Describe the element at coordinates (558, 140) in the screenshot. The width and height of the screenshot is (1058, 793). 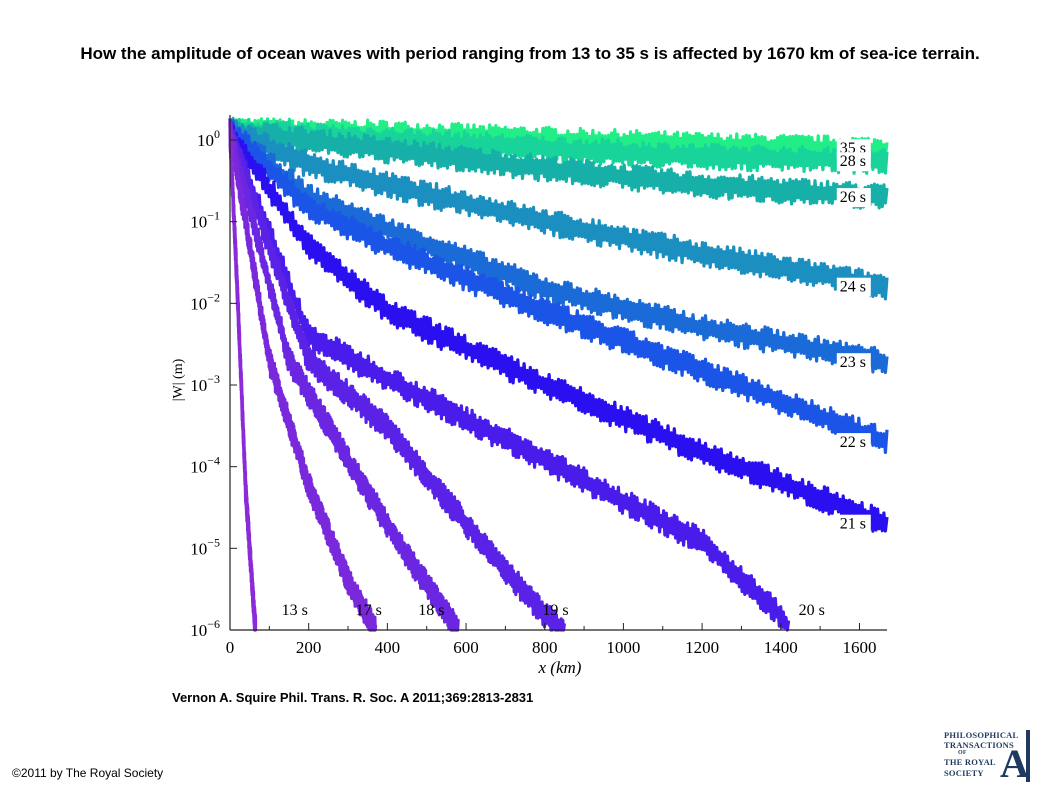
I see `series-line-35s` at that location.